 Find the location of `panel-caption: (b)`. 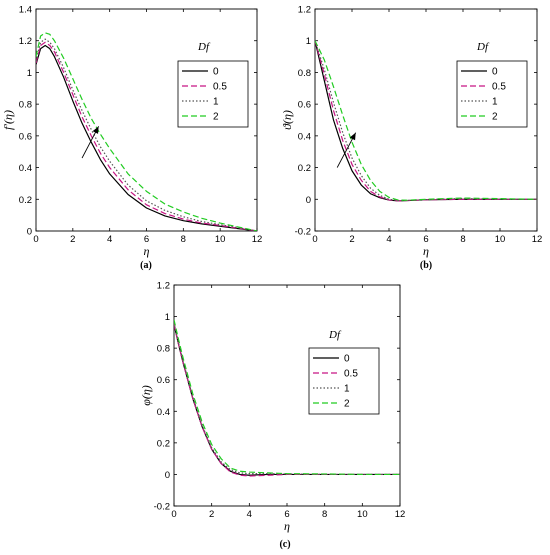

panel-caption: (b) is located at coordinates (426, 265).